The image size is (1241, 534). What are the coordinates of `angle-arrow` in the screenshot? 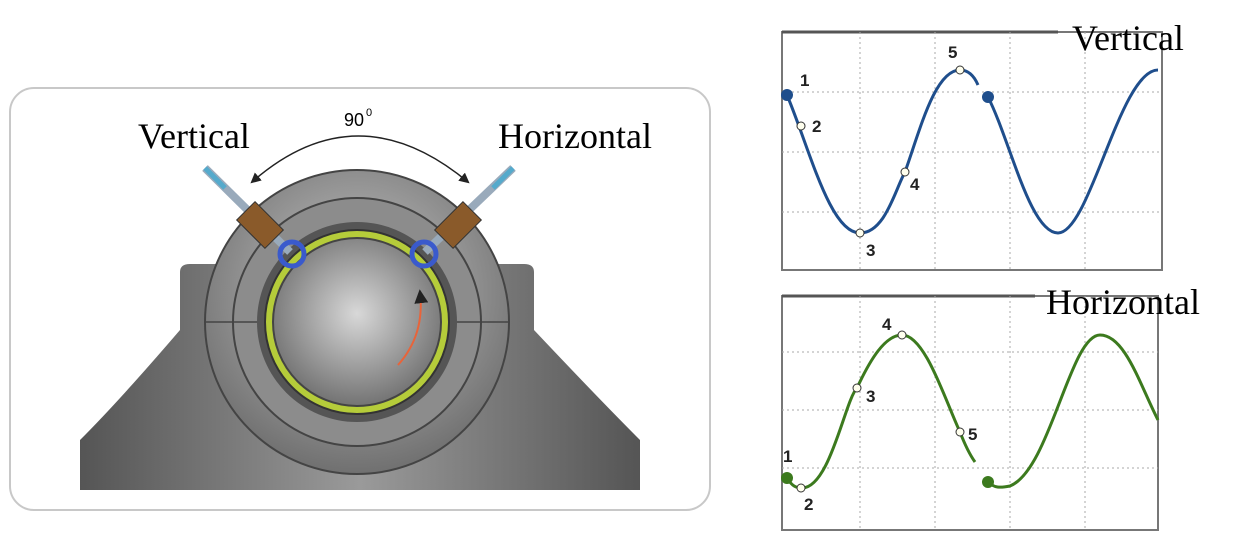 It's located at (360, 159).